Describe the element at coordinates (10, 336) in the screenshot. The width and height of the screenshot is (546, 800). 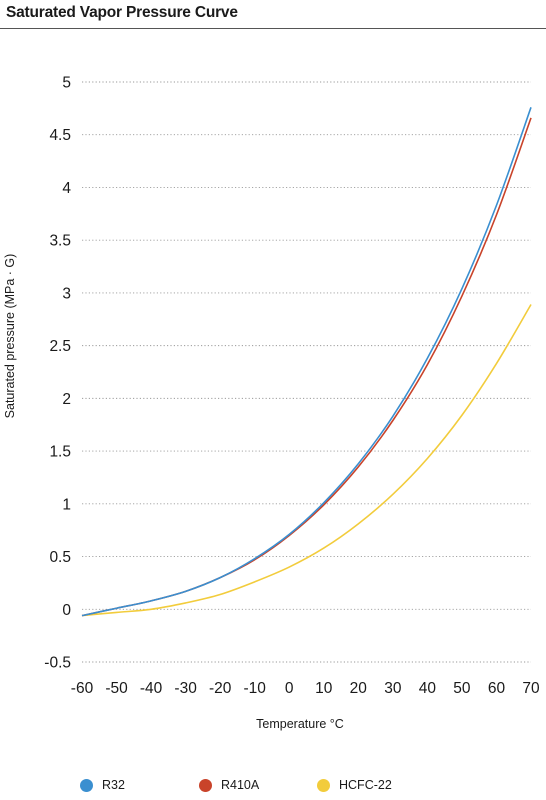
I see `y-axis-label: Saturated pressure (MPa · G)` at that location.